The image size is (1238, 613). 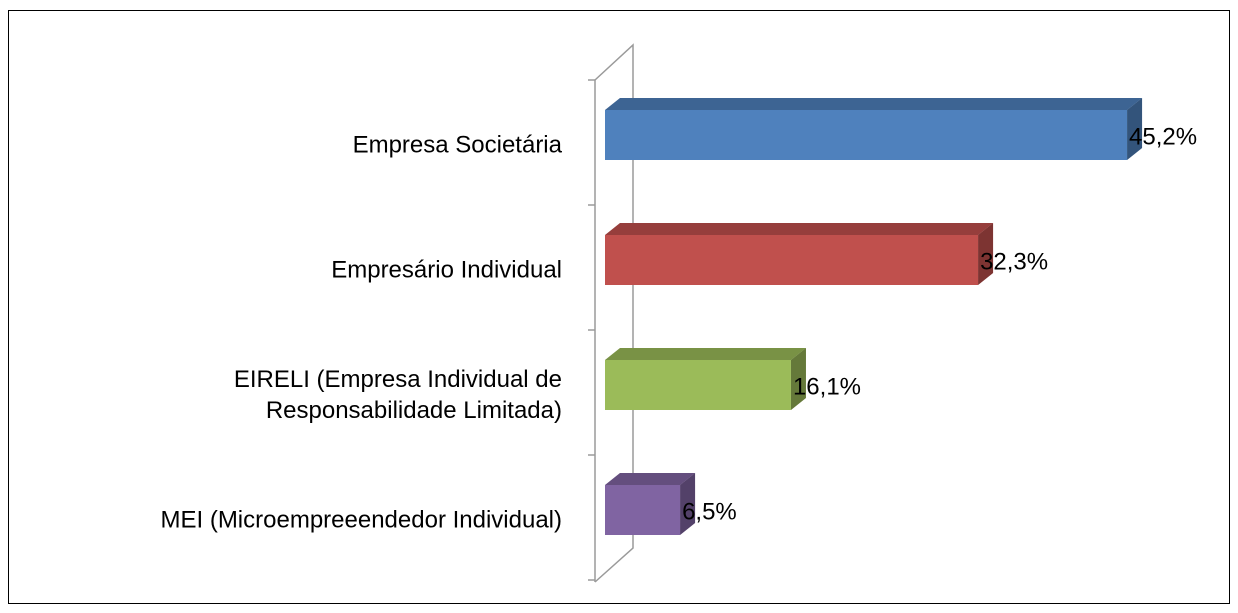 I want to click on category-label: MEI (Microempreeendedor Individual), so click(x=361, y=520).